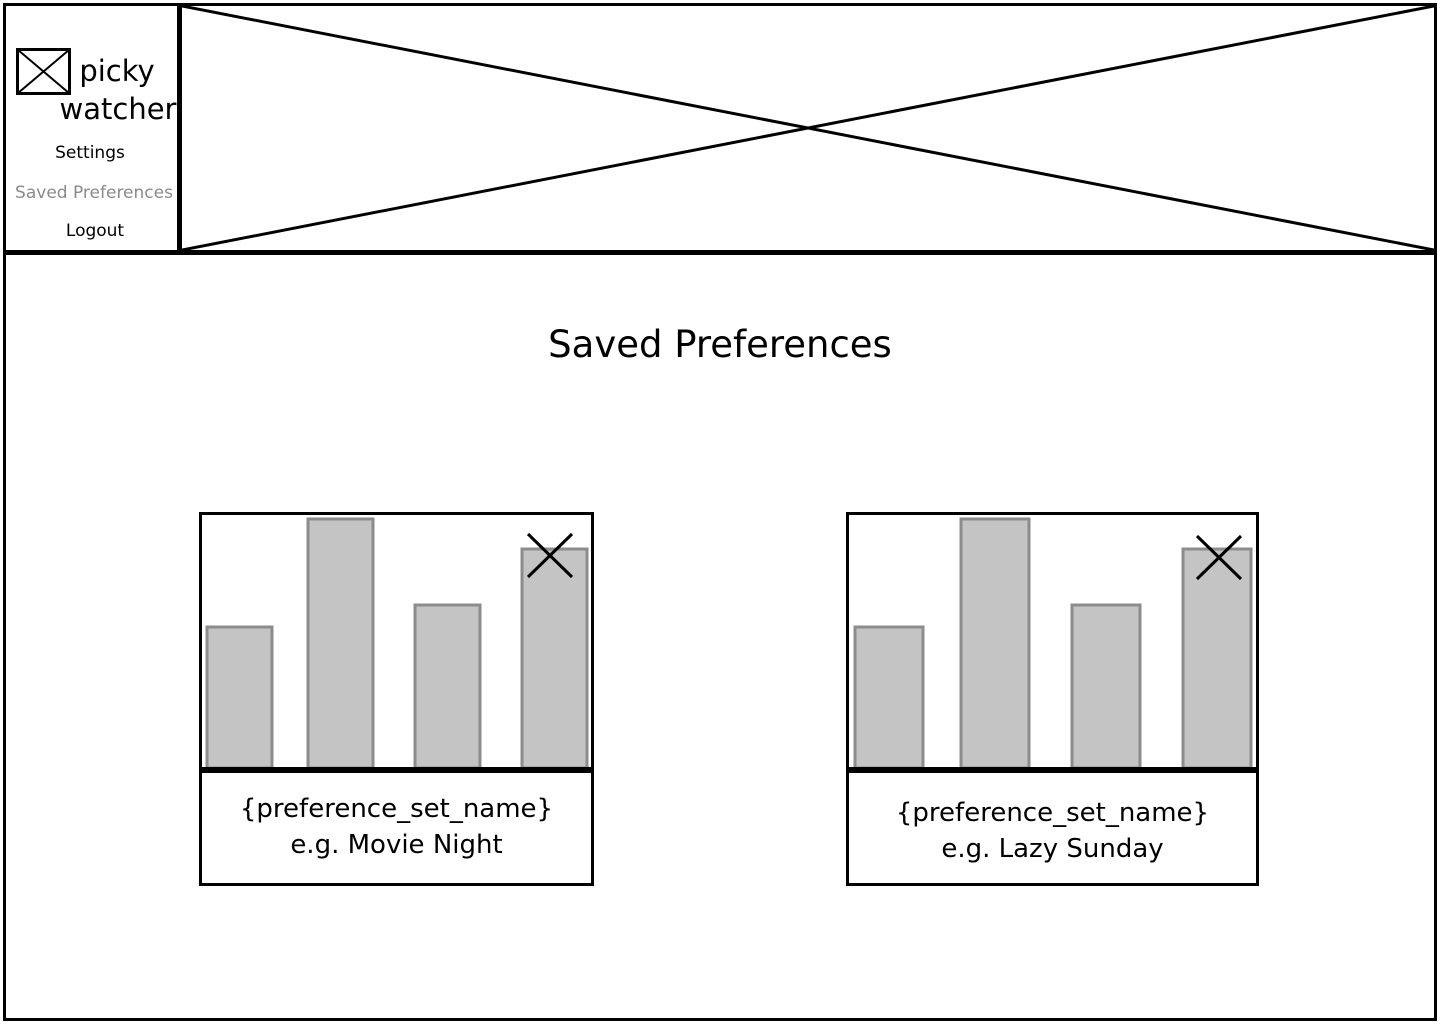 This screenshot has height=1024, width=1440. Describe the element at coordinates (118, 109) in the screenshot. I see `app-name-line2: watcher` at that location.